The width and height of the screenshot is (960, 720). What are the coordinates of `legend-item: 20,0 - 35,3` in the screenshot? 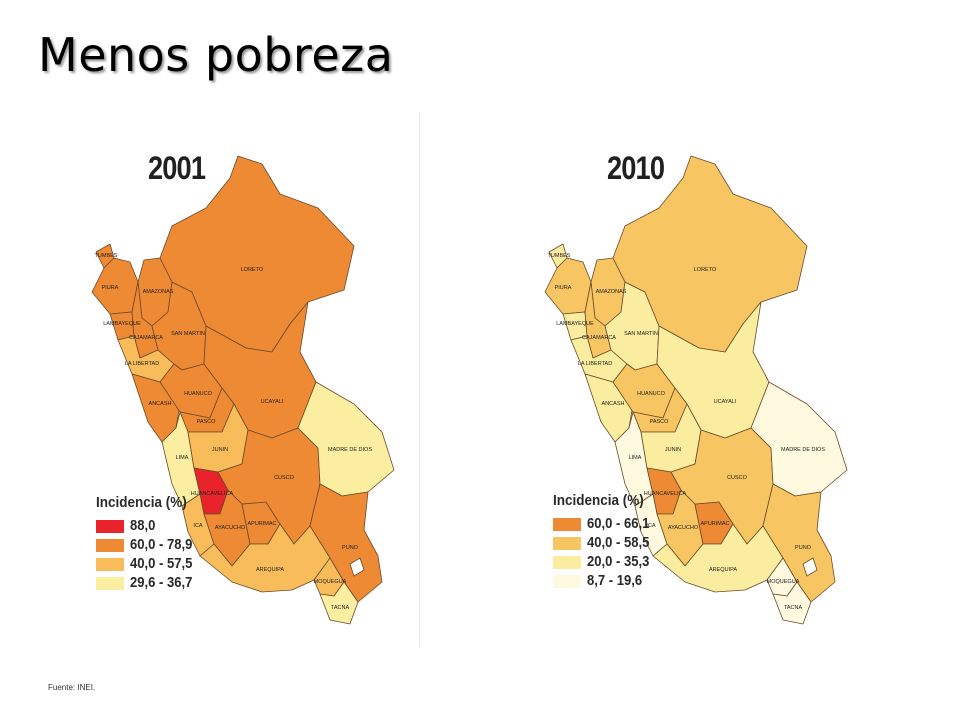 It's located at (604, 562).